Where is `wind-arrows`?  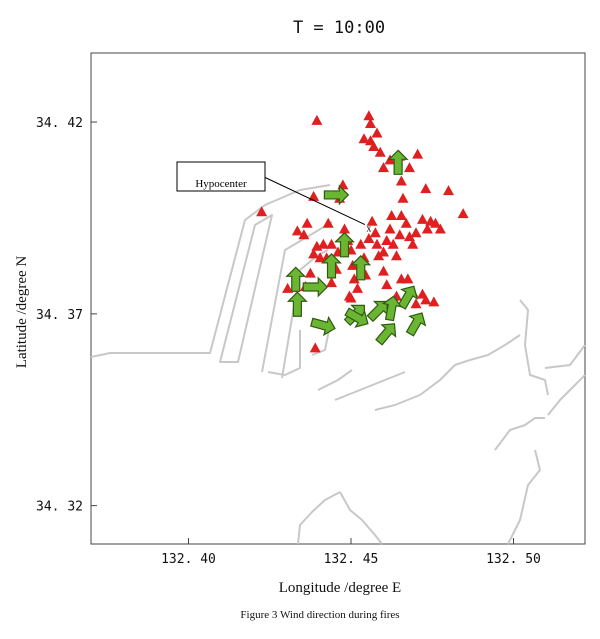 wind-arrows is located at coordinates (356, 247).